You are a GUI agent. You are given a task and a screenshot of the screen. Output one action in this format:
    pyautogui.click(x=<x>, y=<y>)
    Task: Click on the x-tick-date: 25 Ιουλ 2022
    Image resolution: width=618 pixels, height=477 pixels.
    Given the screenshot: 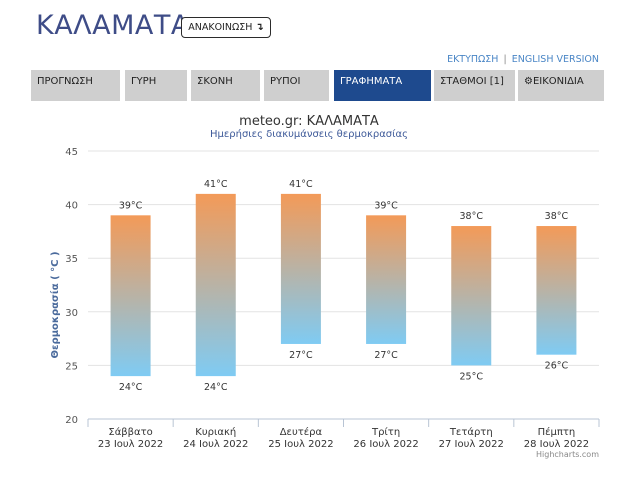 What is the action you would take?
    pyautogui.click(x=300, y=444)
    